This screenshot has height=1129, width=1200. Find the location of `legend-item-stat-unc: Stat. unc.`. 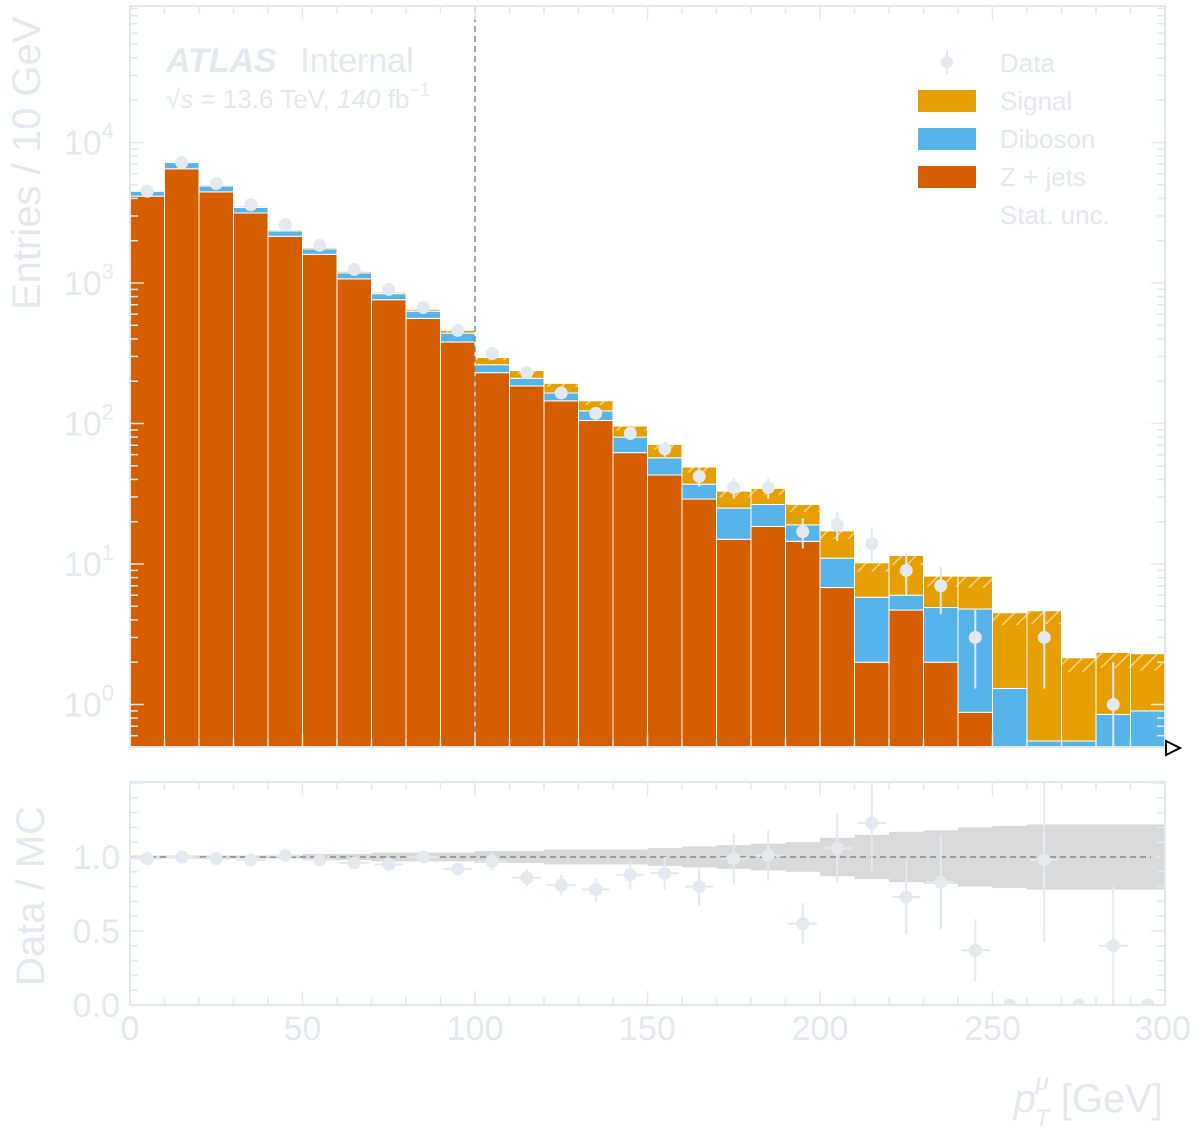

legend-item-stat-unc: Stat. unc. is located at coordinates (1014, 215).